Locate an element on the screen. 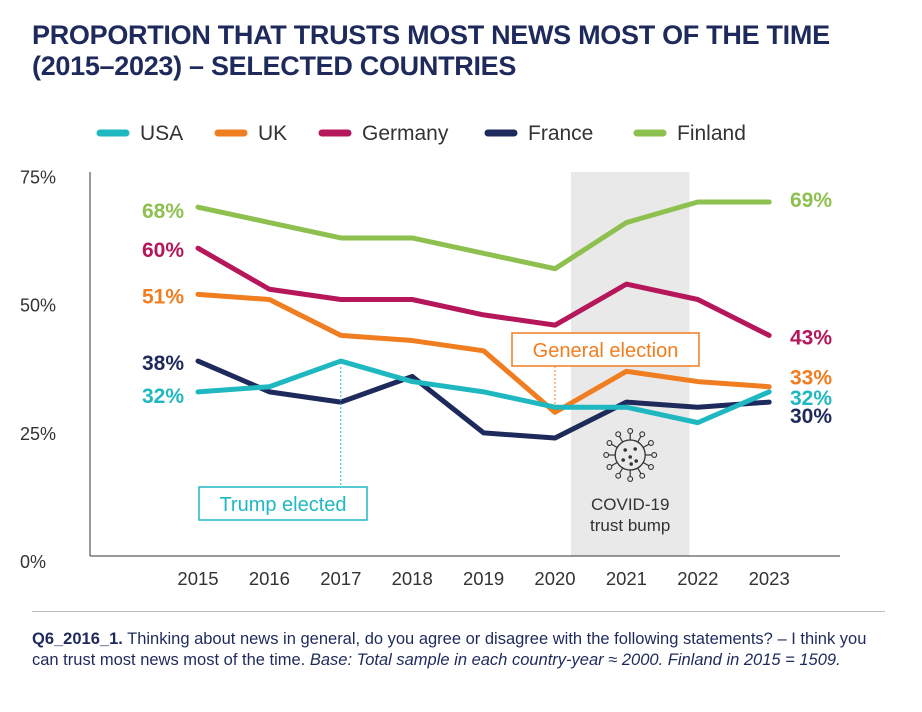 This screenshot has height=712, width=922. x-tick-label: 2022 is located at coordinates (697, 578).